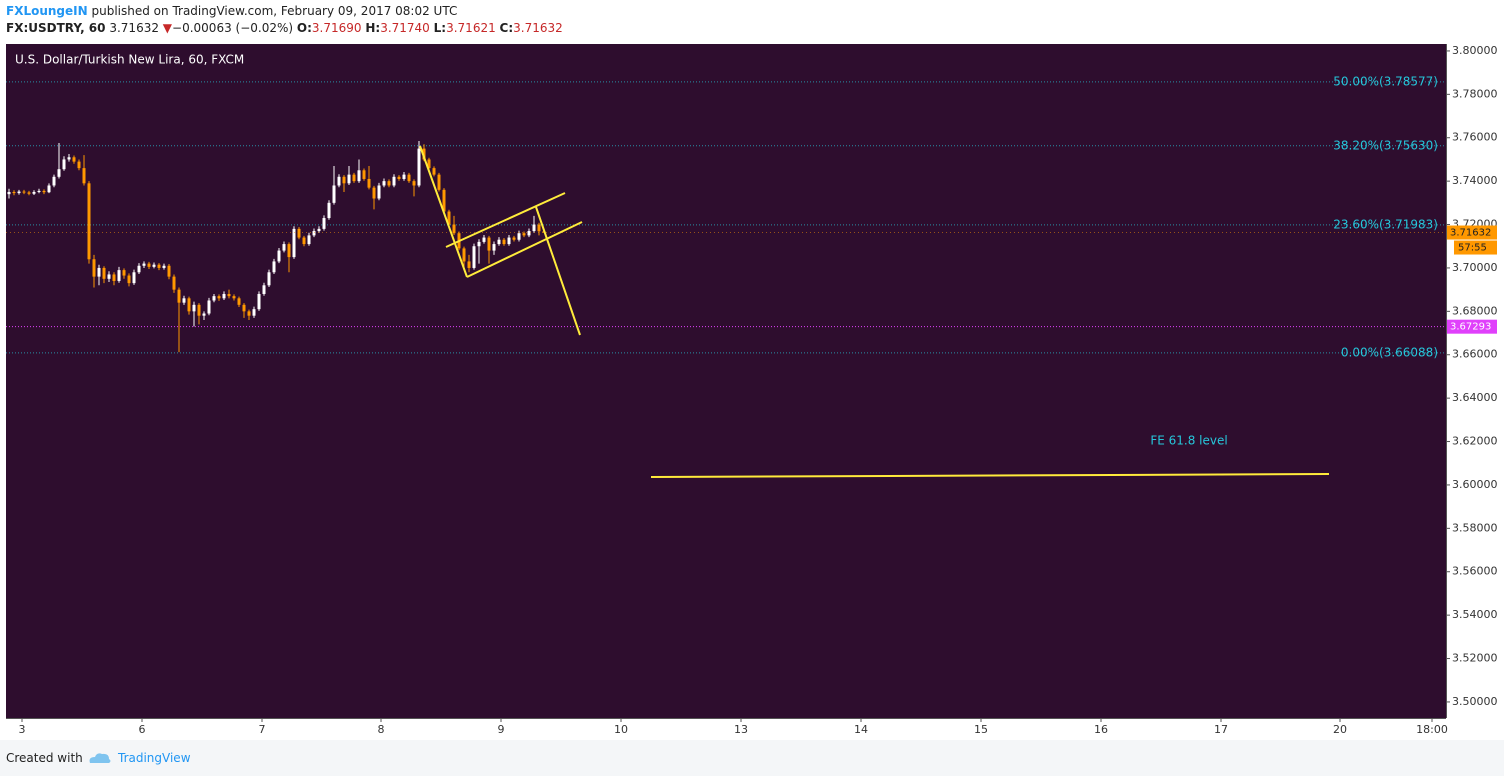 The height and width of the screenshot is (776, 1504). Describe the element at coordinates (1472, 326) in the screenshot. I see `price-label-box` at that location.